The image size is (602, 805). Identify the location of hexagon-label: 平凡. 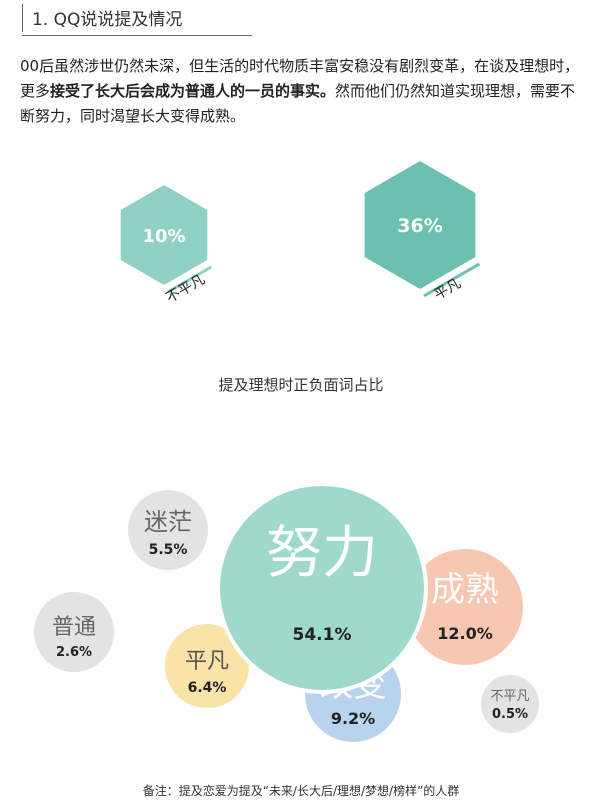
(448, 290).